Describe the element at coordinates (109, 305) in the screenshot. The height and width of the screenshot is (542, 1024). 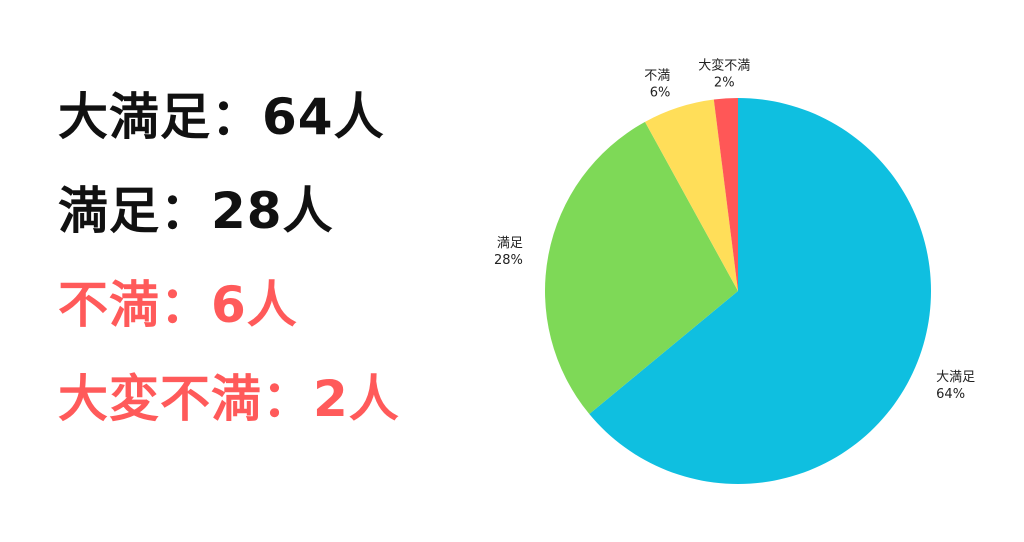
I see `summary-label: 不満` at that location.